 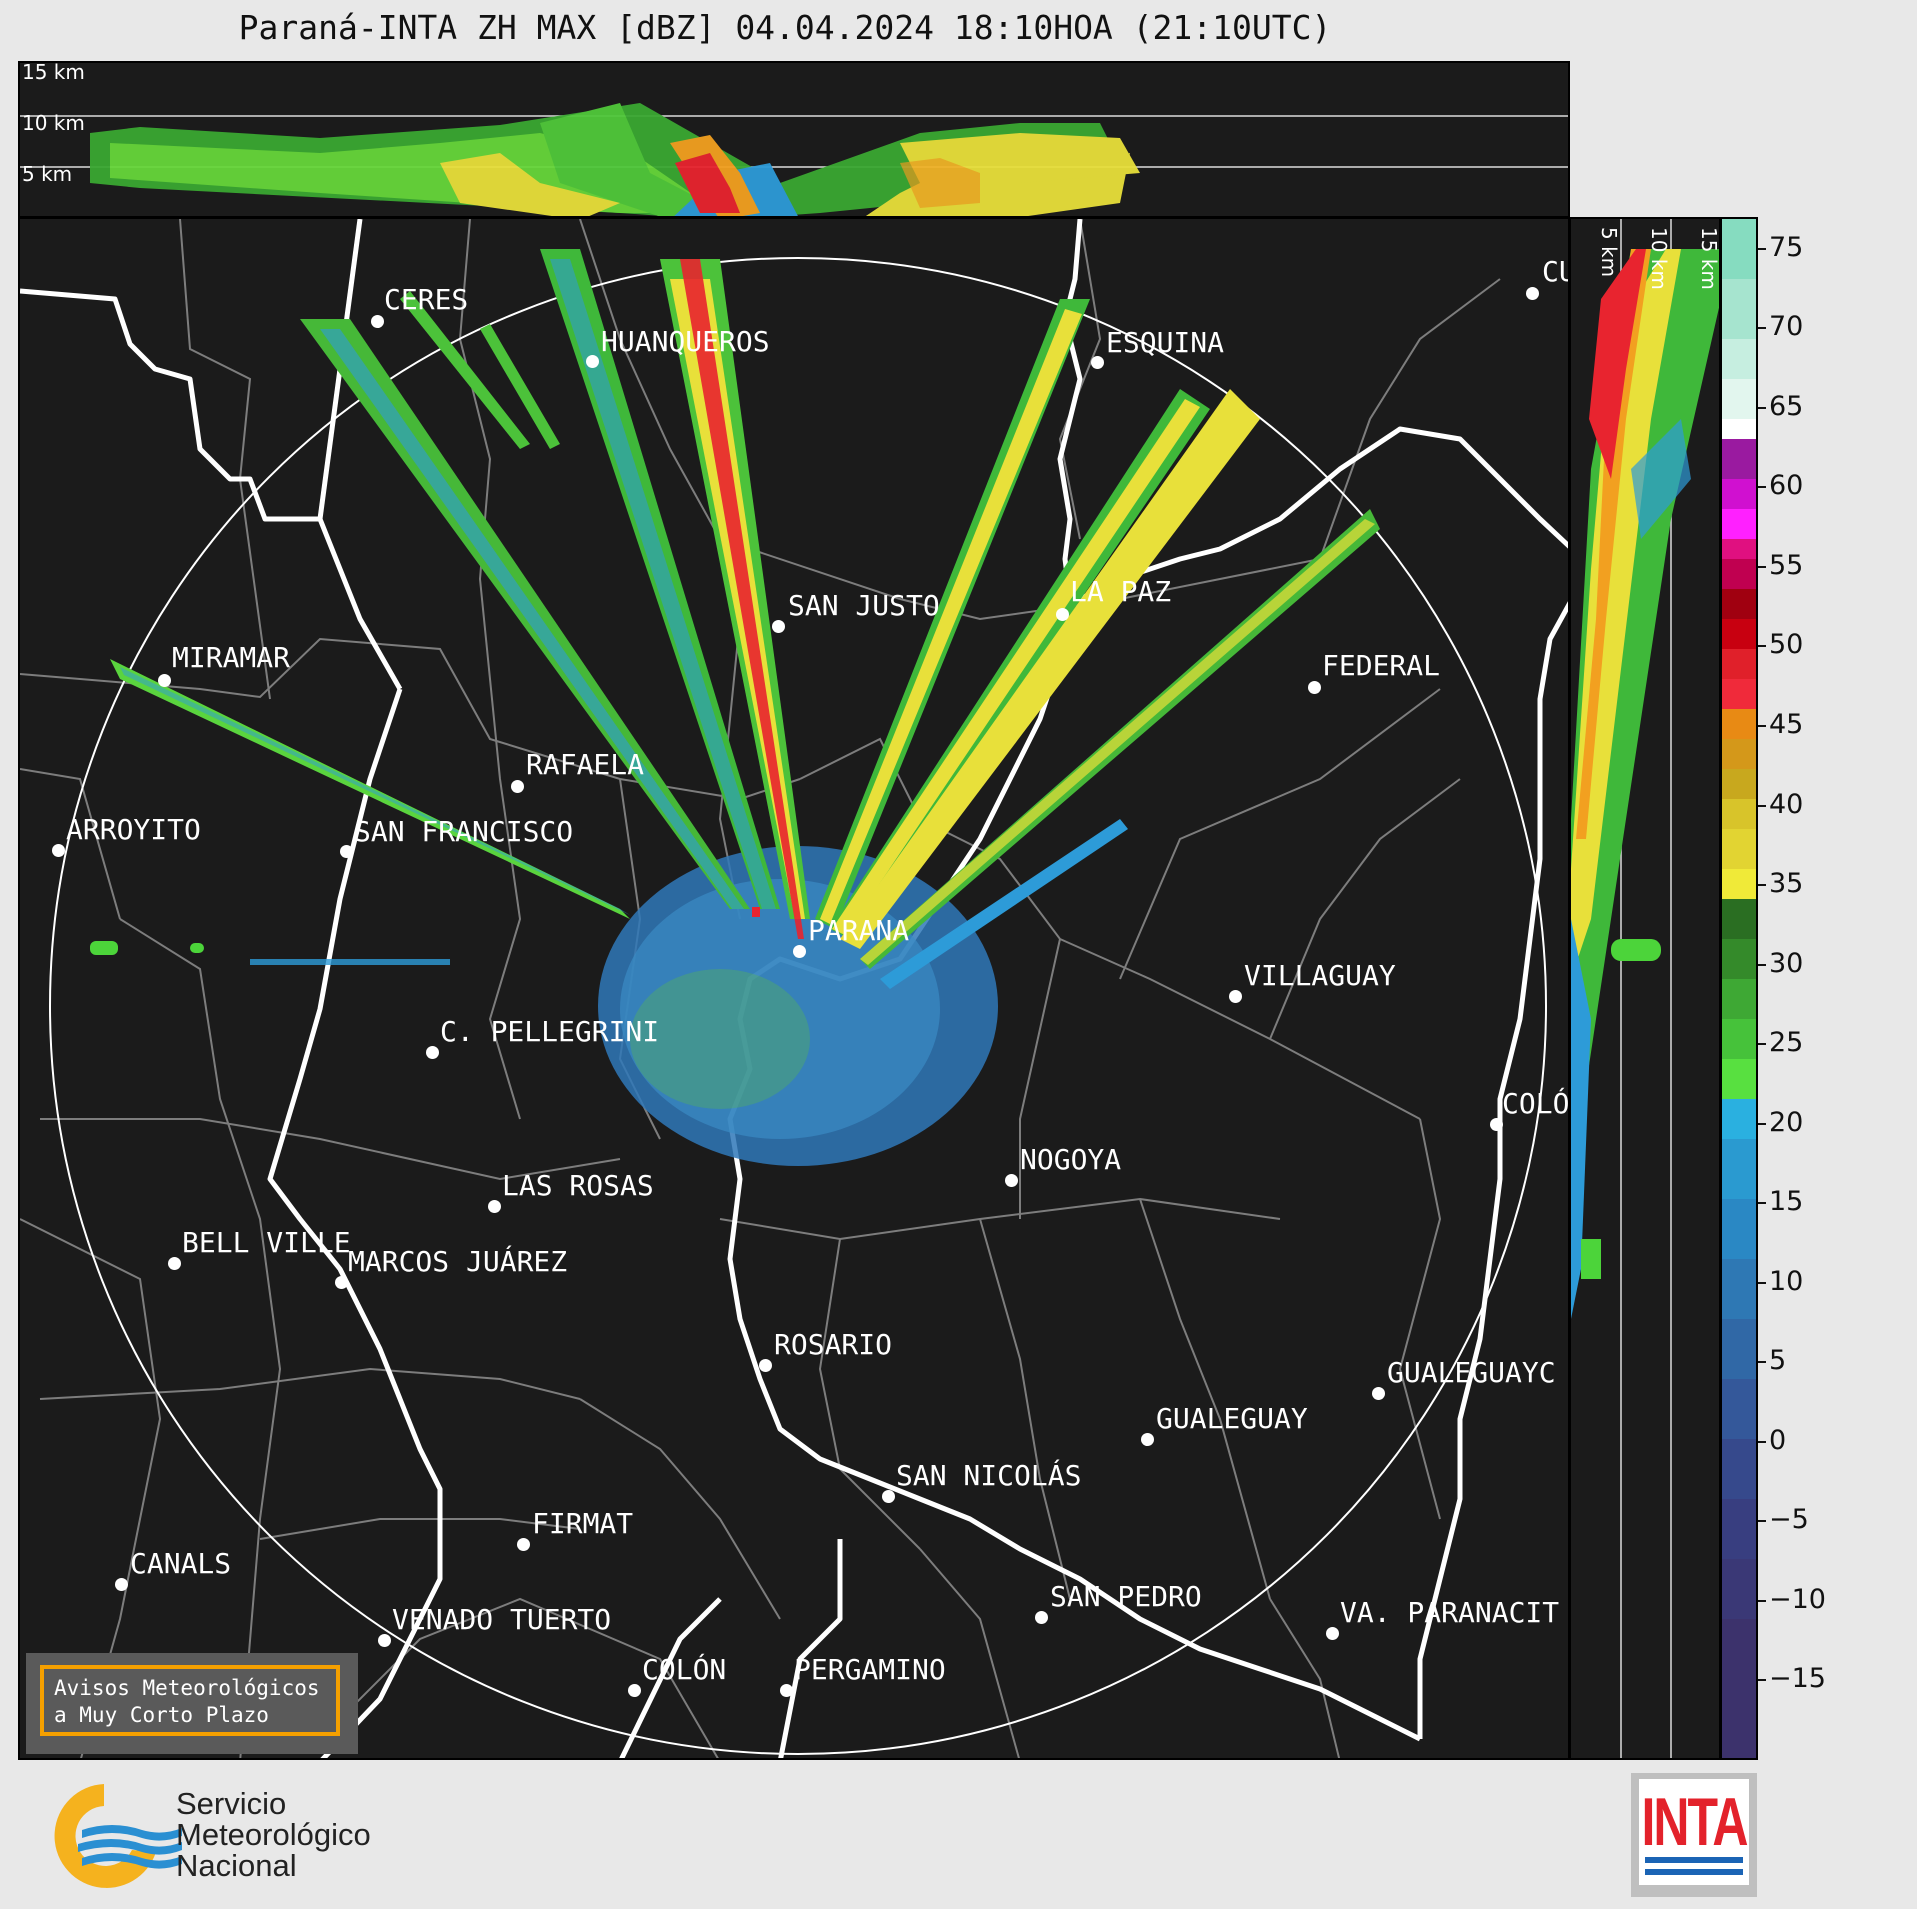 I want to click on smn-line-2: Meteorológico, so click(x=273, y=1834).